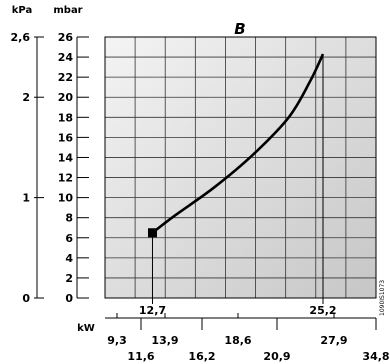 This screenshot has height=364, width=390. Describe the element at coordinates (69, 278) in the screenshot. I see `mbar-tick-label: 2` at that location.